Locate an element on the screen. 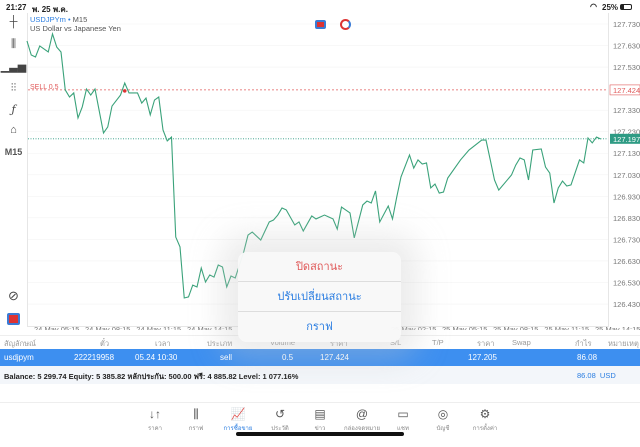  bid-price-label: 127.197 is located at coordinates (626, 139).